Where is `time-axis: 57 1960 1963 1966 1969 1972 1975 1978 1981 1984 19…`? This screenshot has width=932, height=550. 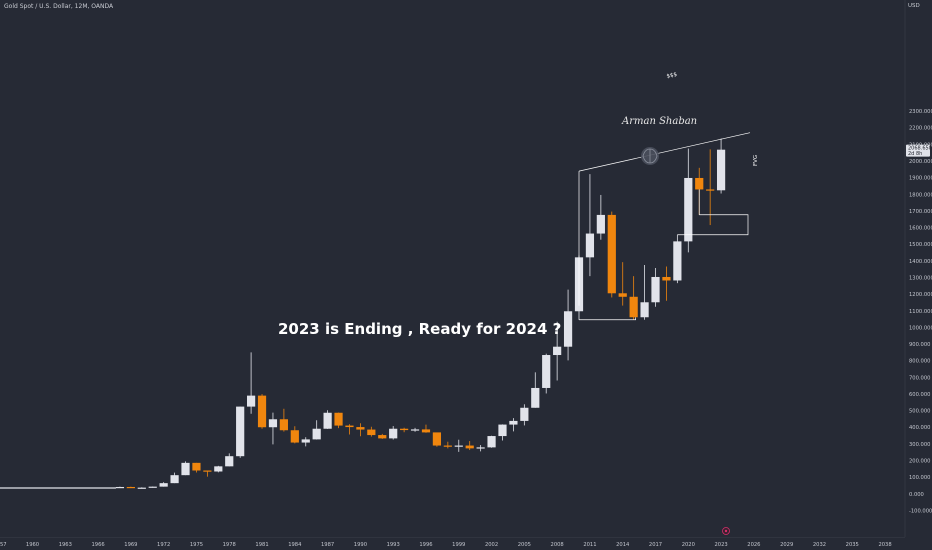 time-axis: 57 1960 1963 1966 1969 1972 1975 1978 1981 1984 19… is located at coordinates (452, 543).